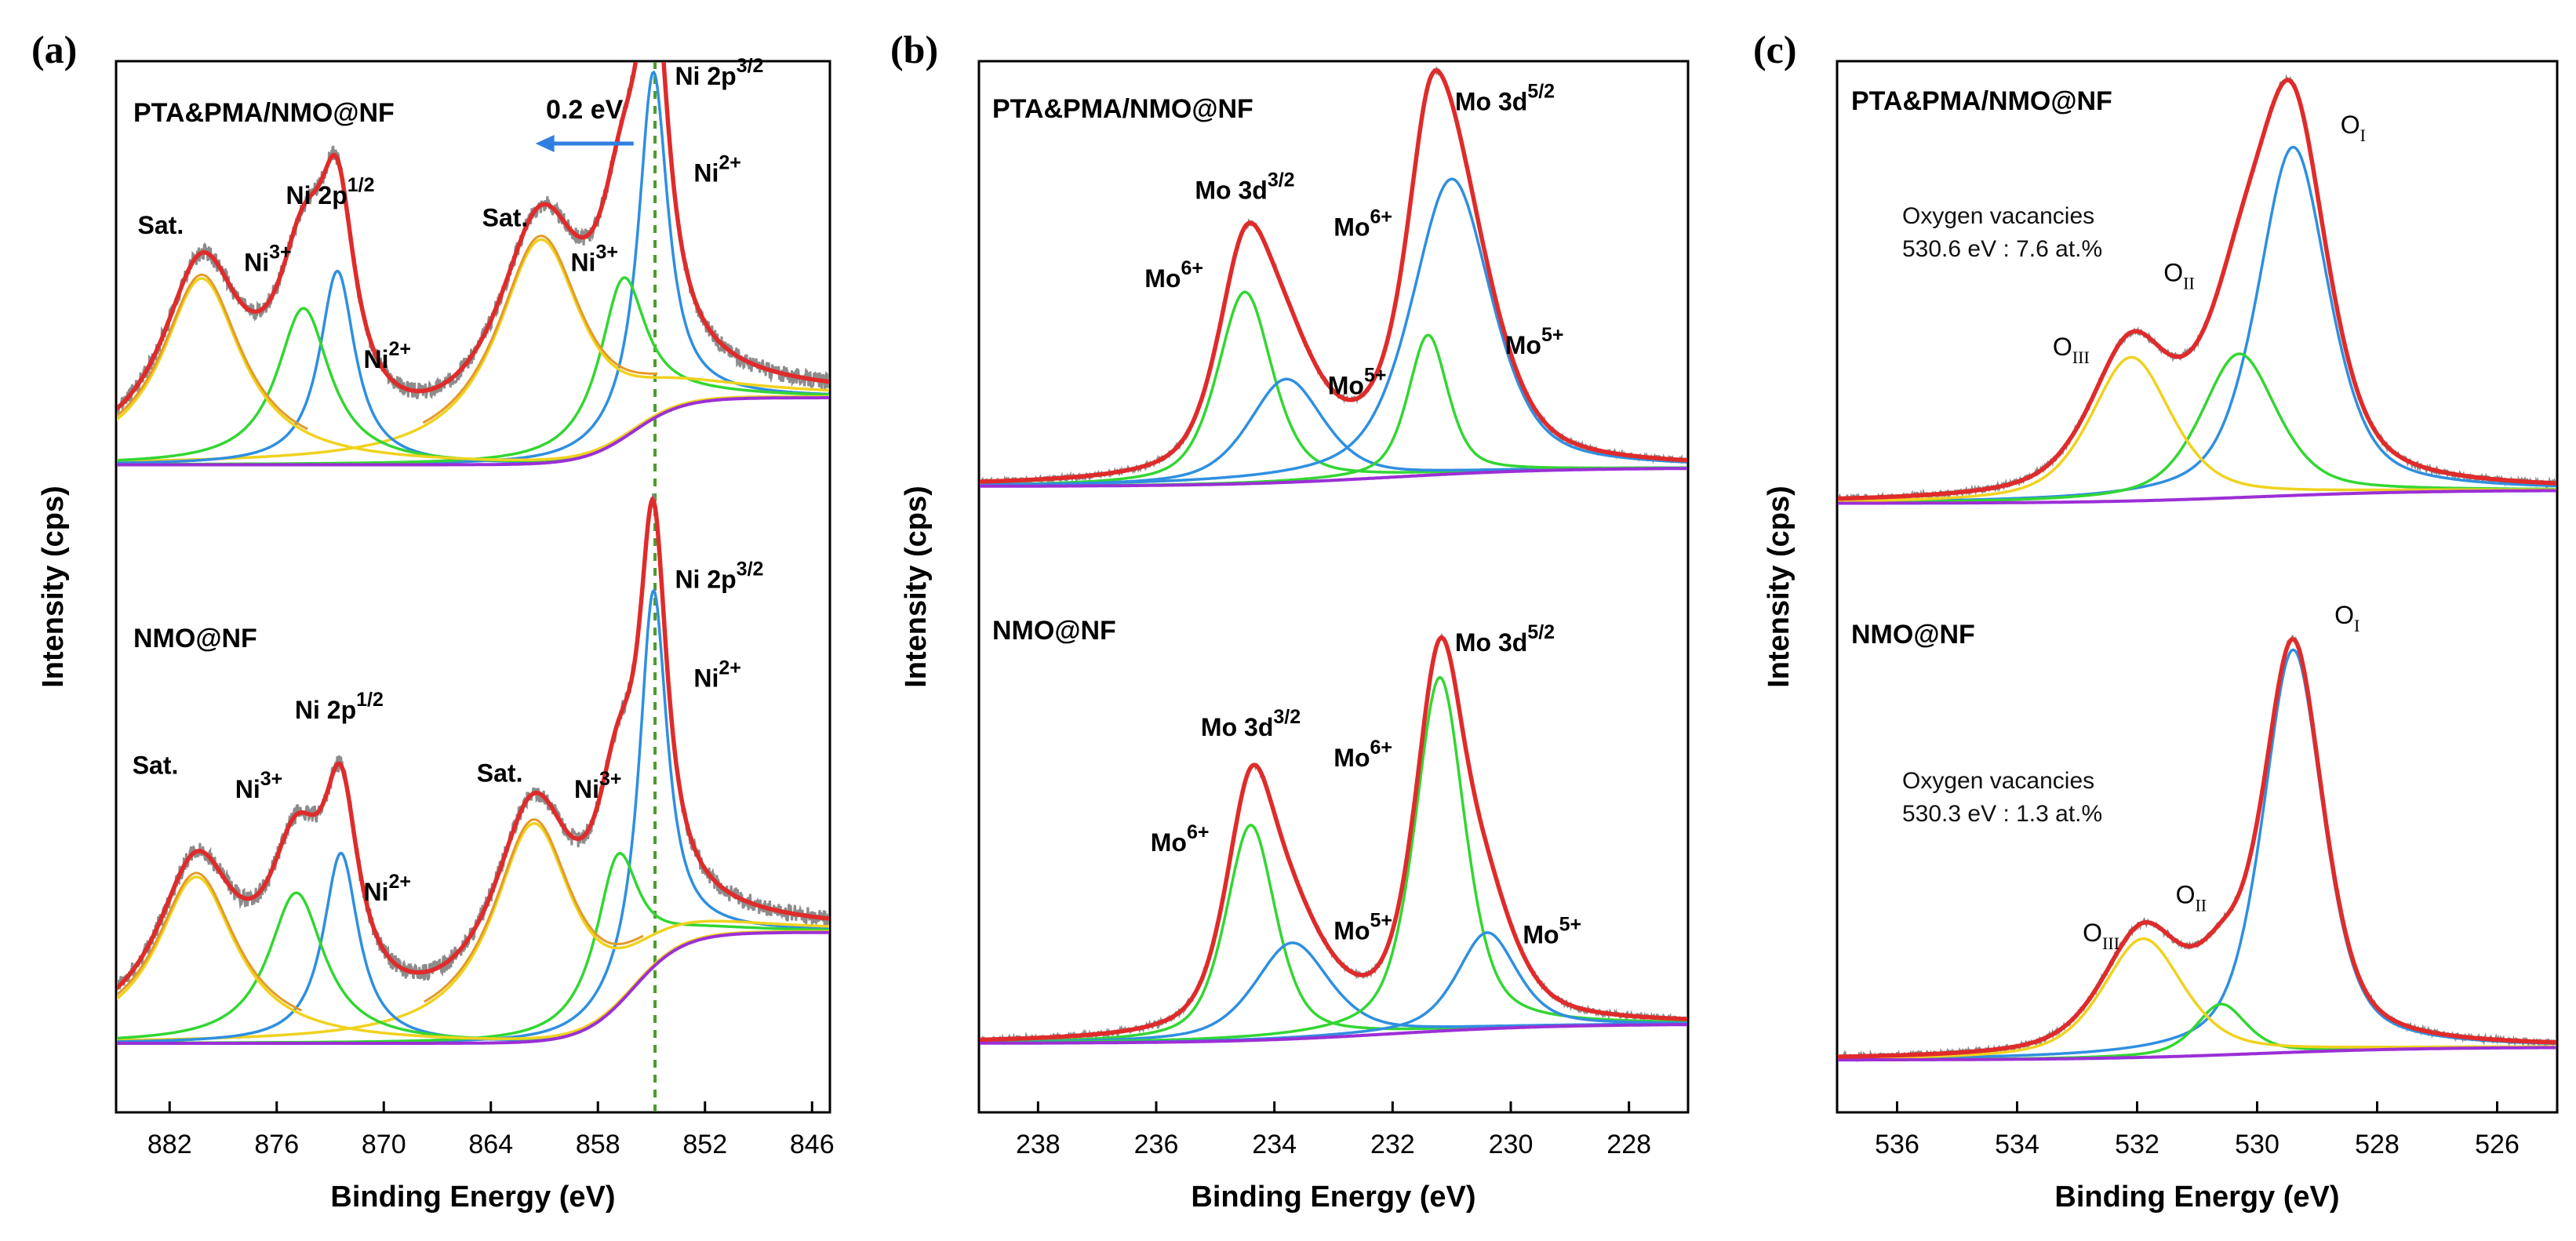  What do you see at coordinates (169, 1144) in the screenshot?
I see `x-tick-label: 882` at bounding box center [169, 1144].